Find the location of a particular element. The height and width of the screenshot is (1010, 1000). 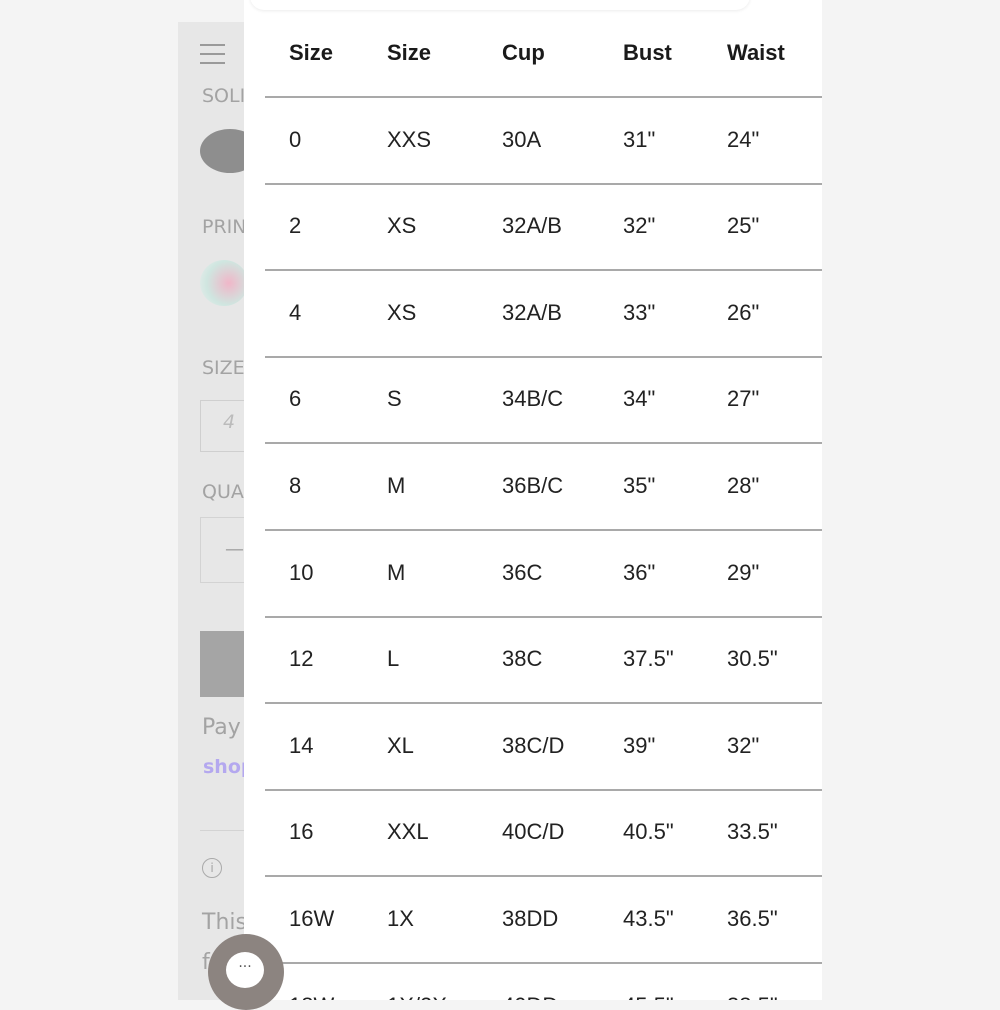

cell-bust: 43.5" is located at coordinates (648, 918).